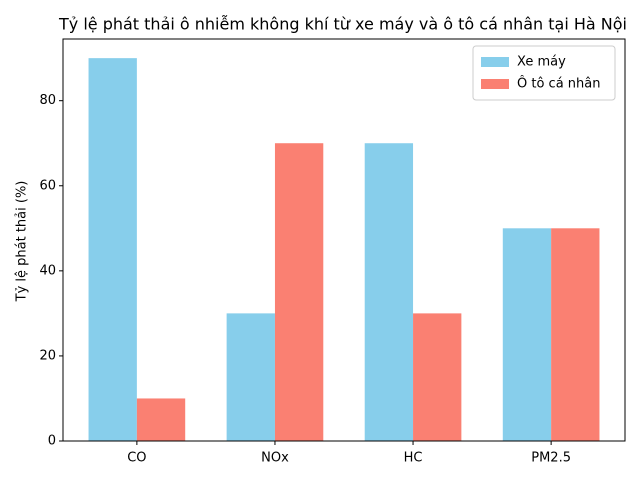 This screenshot has width=640, height=484. I want to click on y-tick-label: 80, so click(47, 100).